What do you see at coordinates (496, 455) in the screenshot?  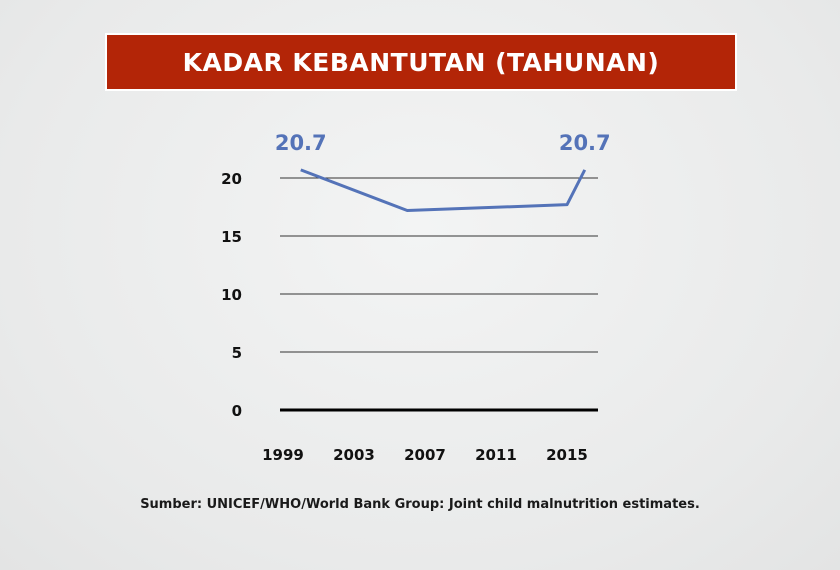 I see `x-tick-label: 2011` at bounding box center [496, 455].